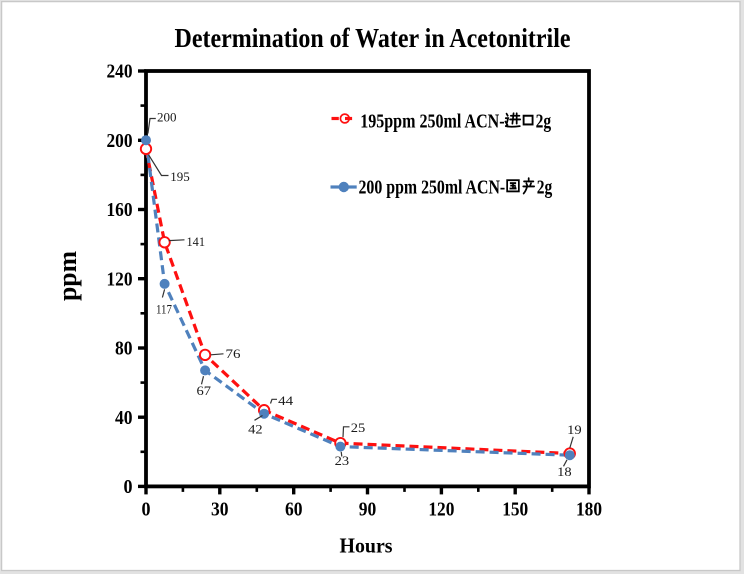  Describe the element at coordinates (368, 510) in the screenshot. I see `svg-text: 90` at that location.